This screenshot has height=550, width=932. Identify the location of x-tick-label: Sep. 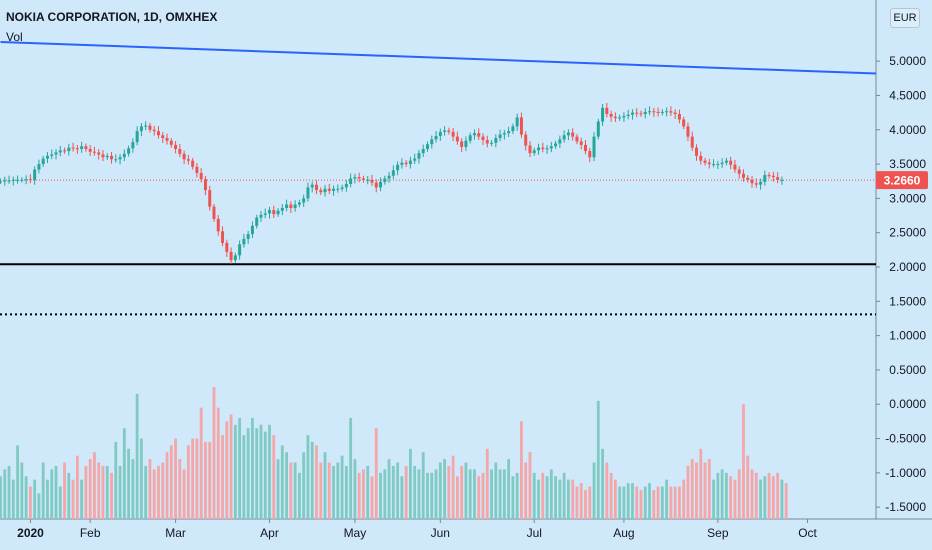
(718, 533).